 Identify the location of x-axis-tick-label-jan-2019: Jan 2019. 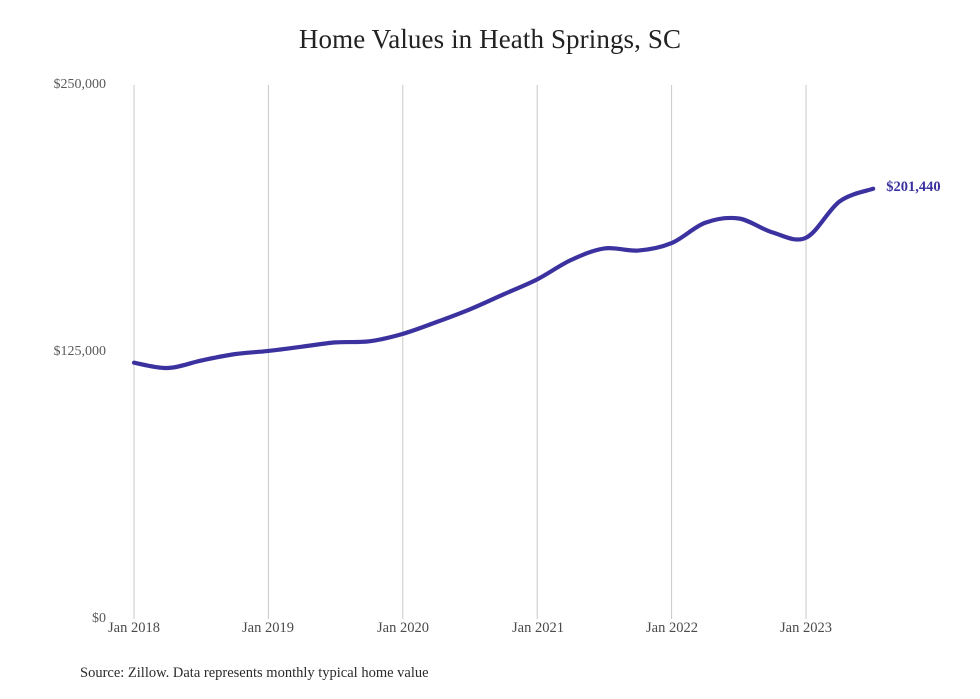
(268, 628).